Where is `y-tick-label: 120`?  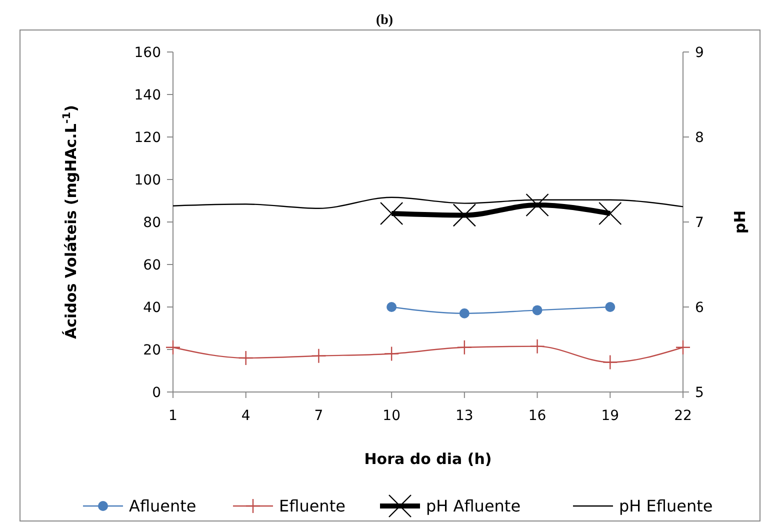 y-tick-label: 120 is located at coordinates (147, 138).